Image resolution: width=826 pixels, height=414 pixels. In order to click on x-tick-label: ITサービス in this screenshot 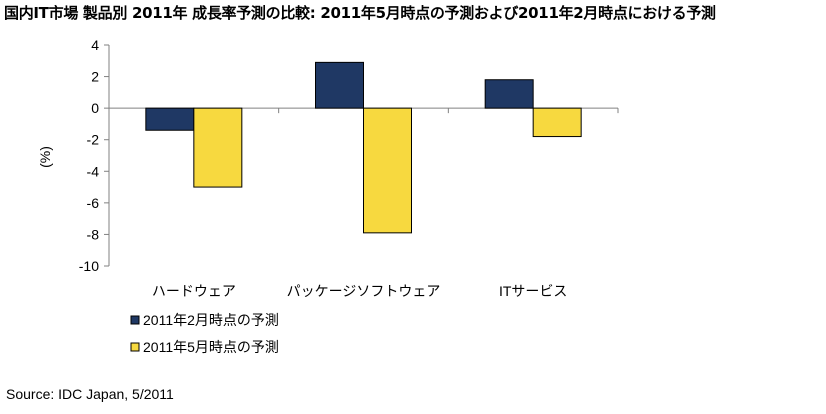, I will do `click(533, 291)`.